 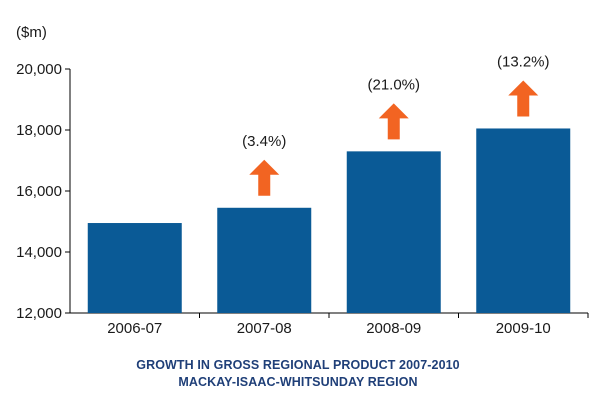 What do you see at coordinates (39, 69) in the screenshot?
I see `y-tick-label: 20,000` at bounding box center [39, 69].